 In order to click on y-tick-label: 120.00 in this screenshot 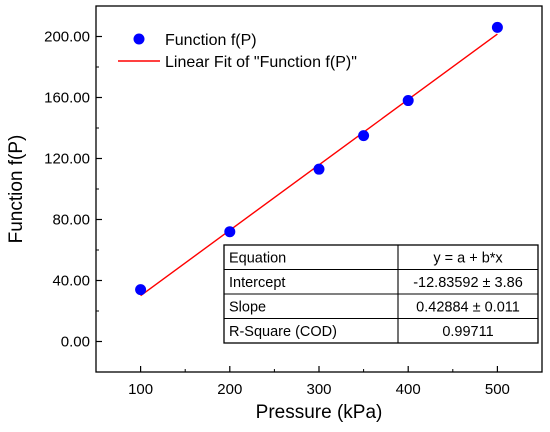, I will do `click(67, 159)`.